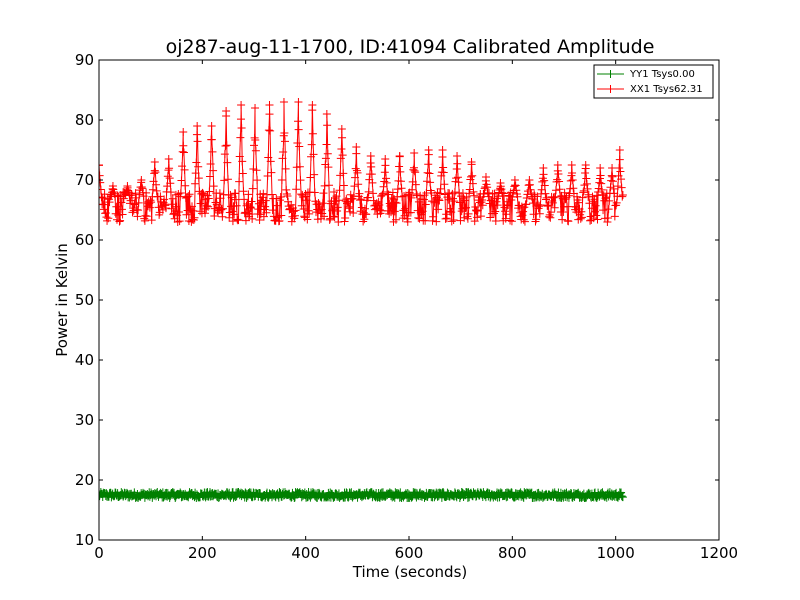 The width and height of the screenshot is (800, 600). What do you see at coordinates (410, 572) in the screenshot?
I see `x-axis-label: Time (seconds)` at bounding box center [410, 572].